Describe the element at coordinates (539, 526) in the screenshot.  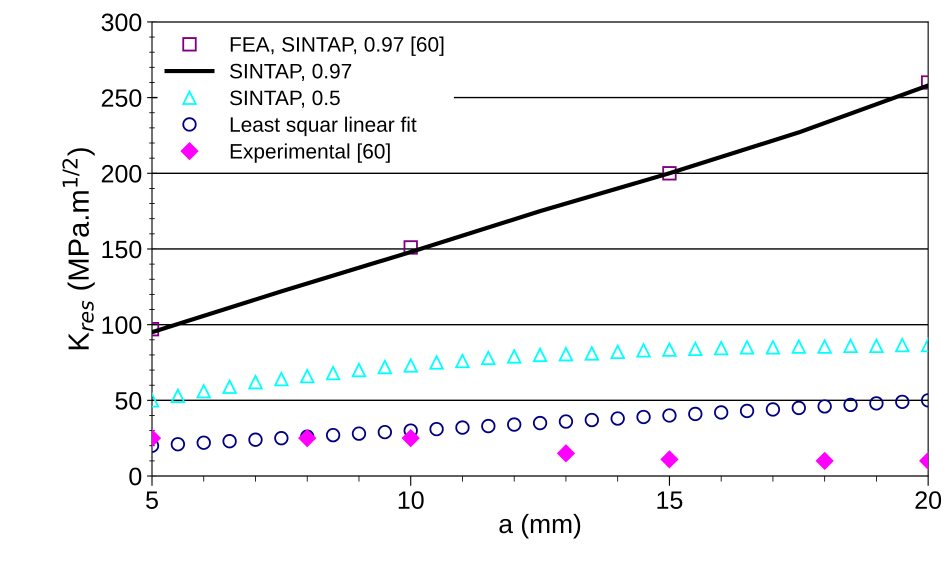
I see `x-axis-title: a (mm)` at that location.